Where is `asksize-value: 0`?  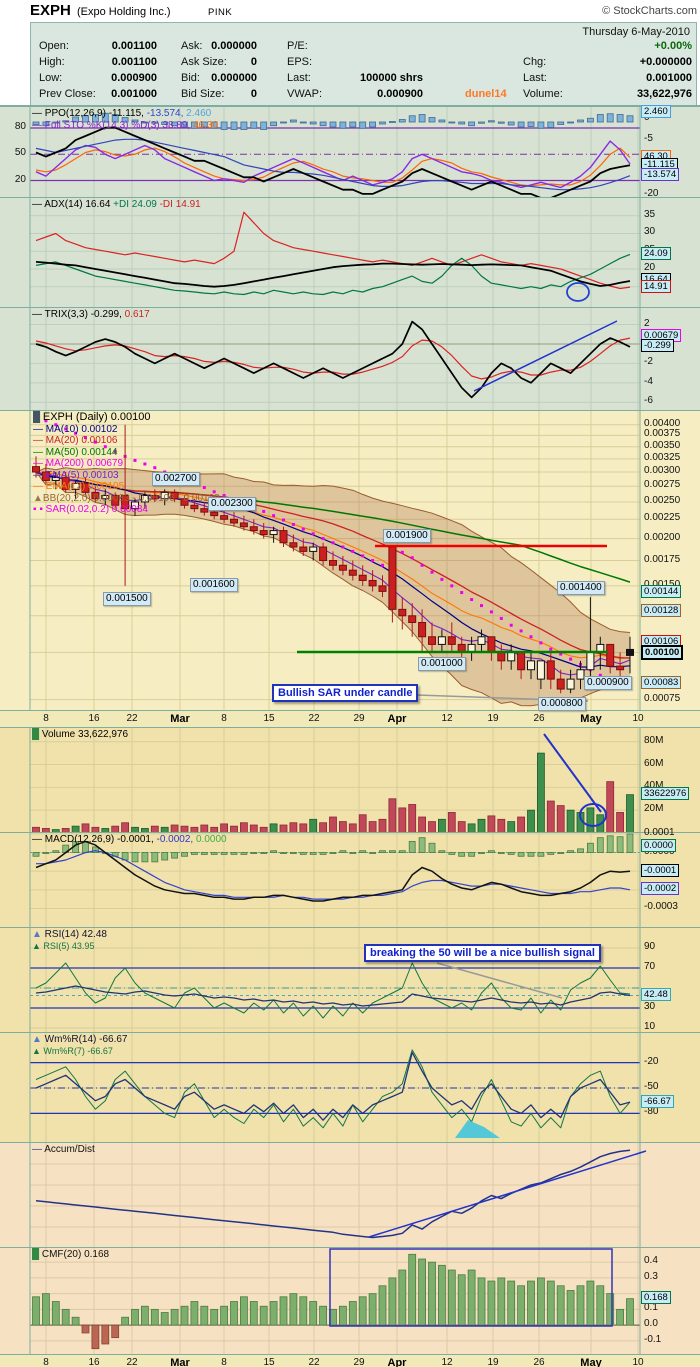
asksize-value: 0 is located at coordinates (253, 62).